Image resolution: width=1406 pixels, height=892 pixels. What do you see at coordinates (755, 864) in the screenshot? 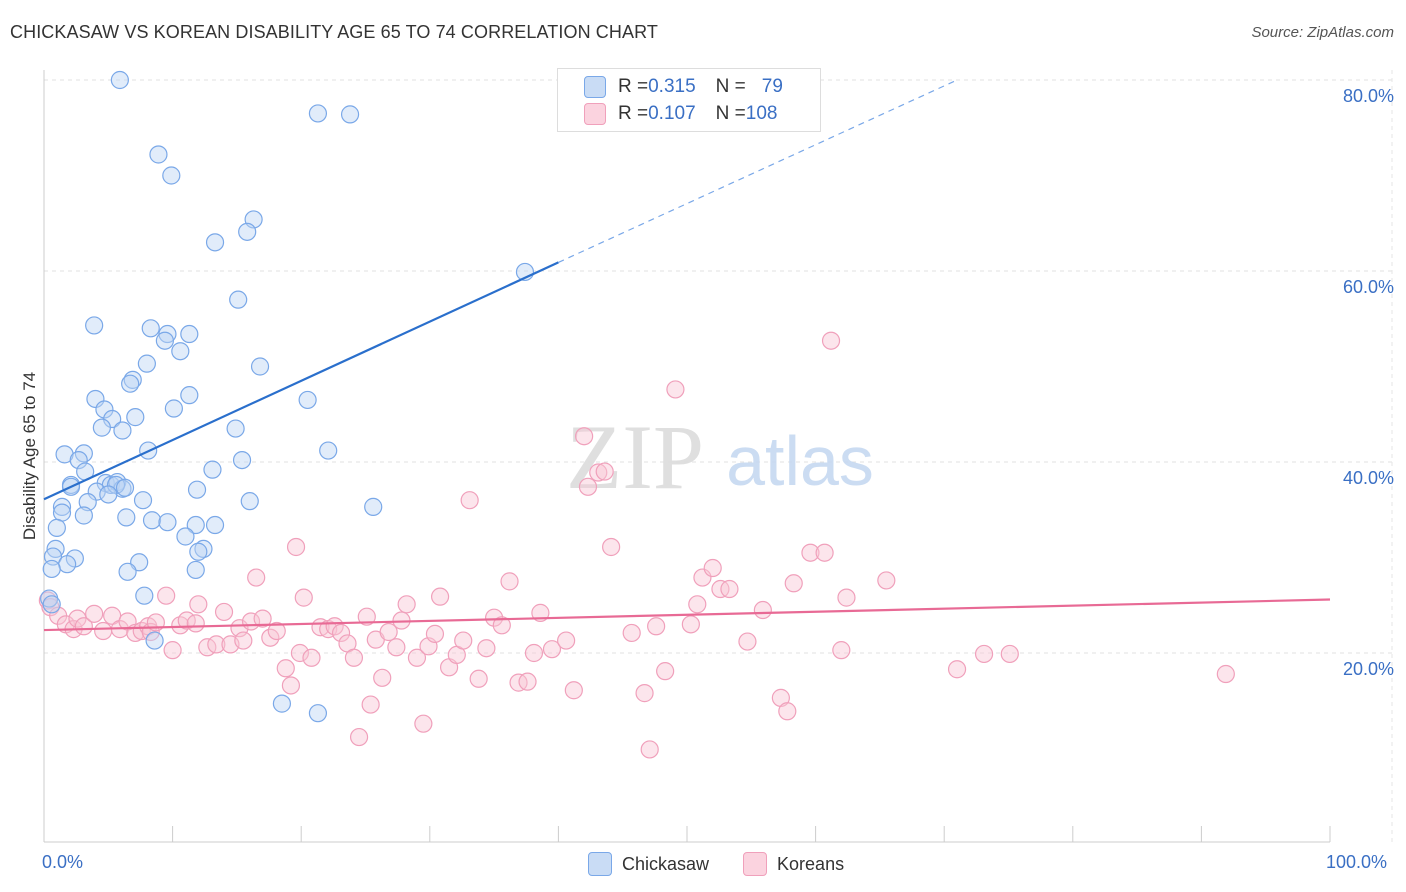
I see `koreans-legend-swatch` at bounding box center [755, 864].